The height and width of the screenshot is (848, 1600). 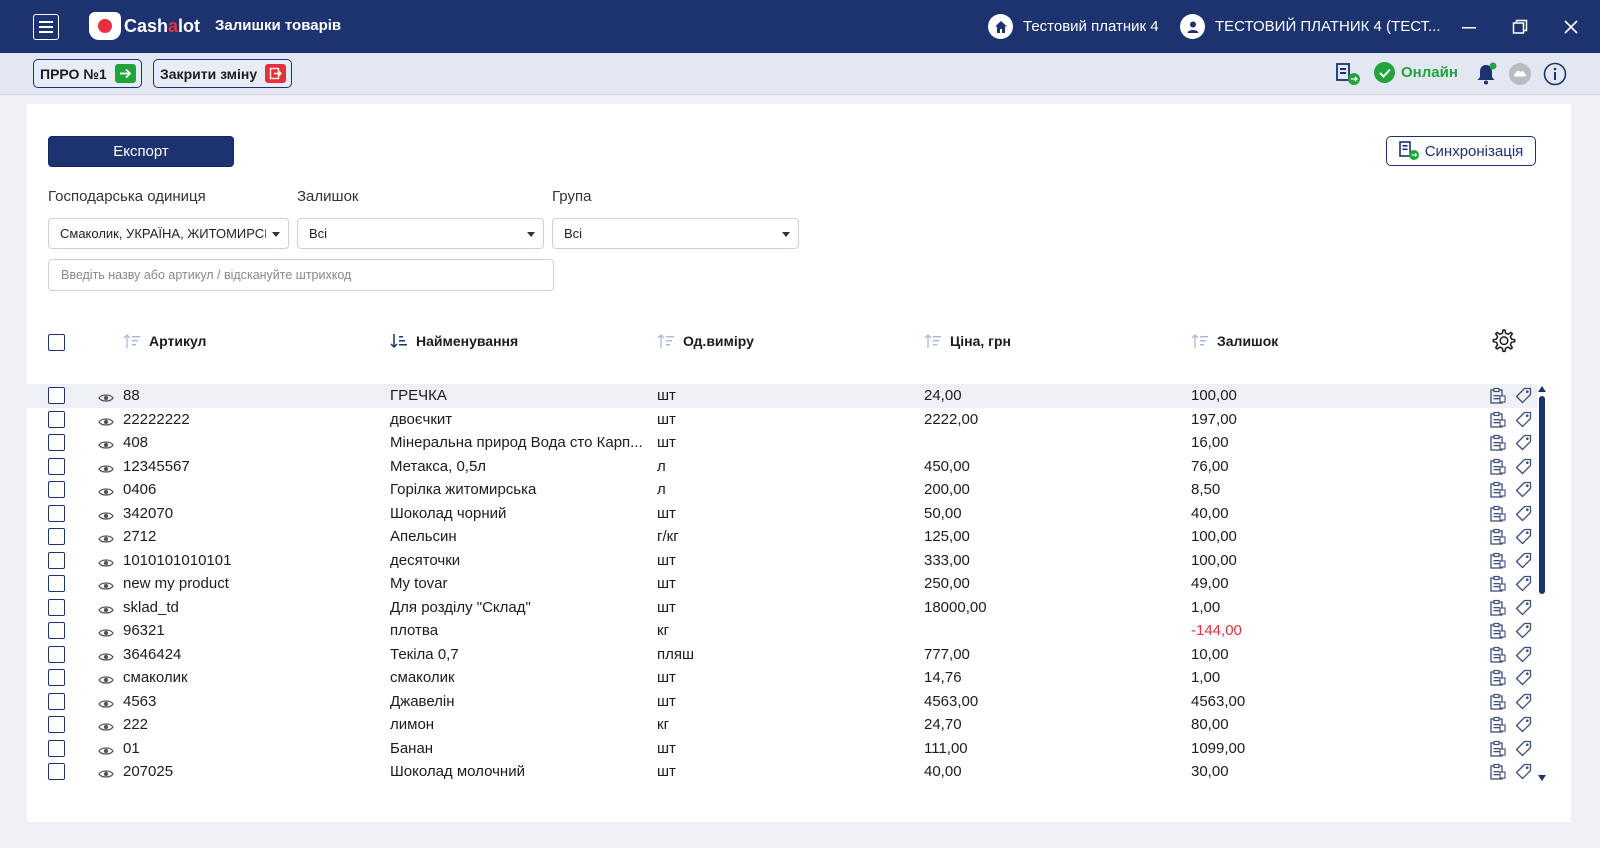 I want to click on table-row: 4563 Джавелін шт 4563,00 4563,00, so click(x=782, y=702).